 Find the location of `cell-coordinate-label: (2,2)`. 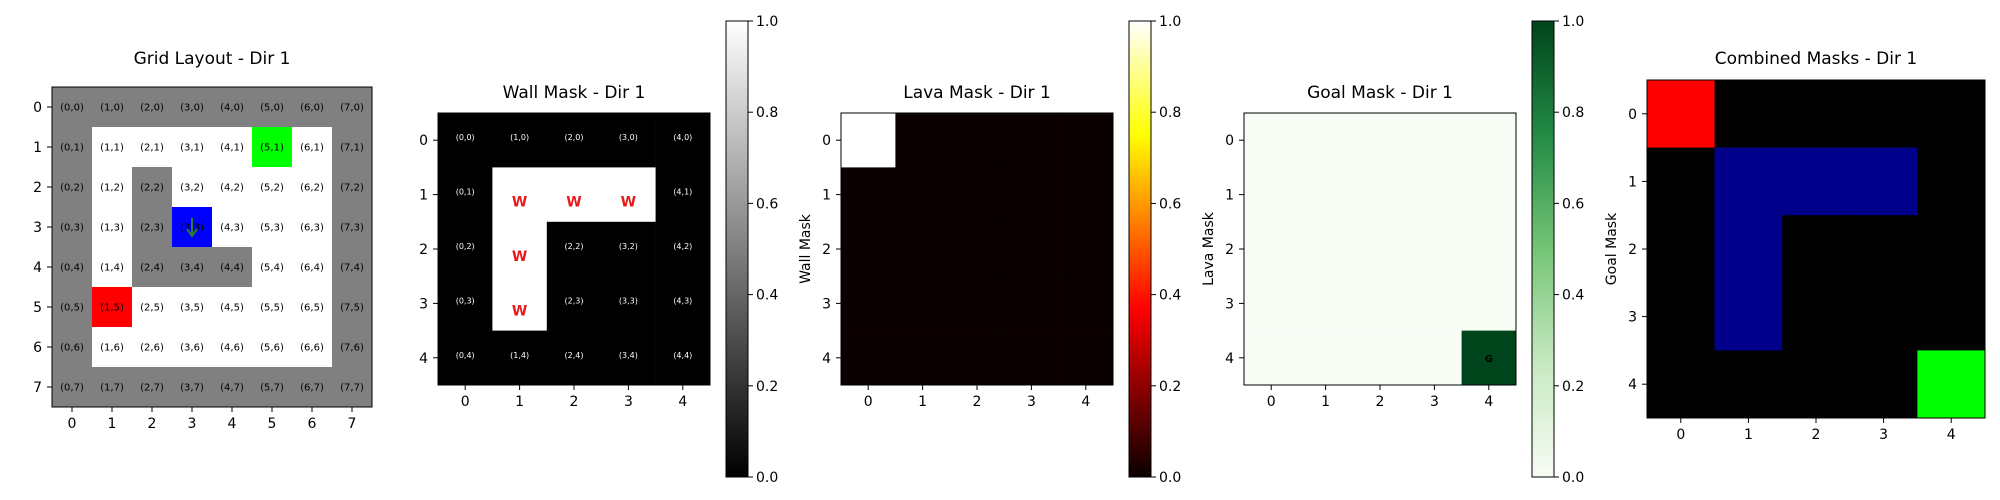

cell-coordinate-label: (2,2) is located at coordinates (152, 188).